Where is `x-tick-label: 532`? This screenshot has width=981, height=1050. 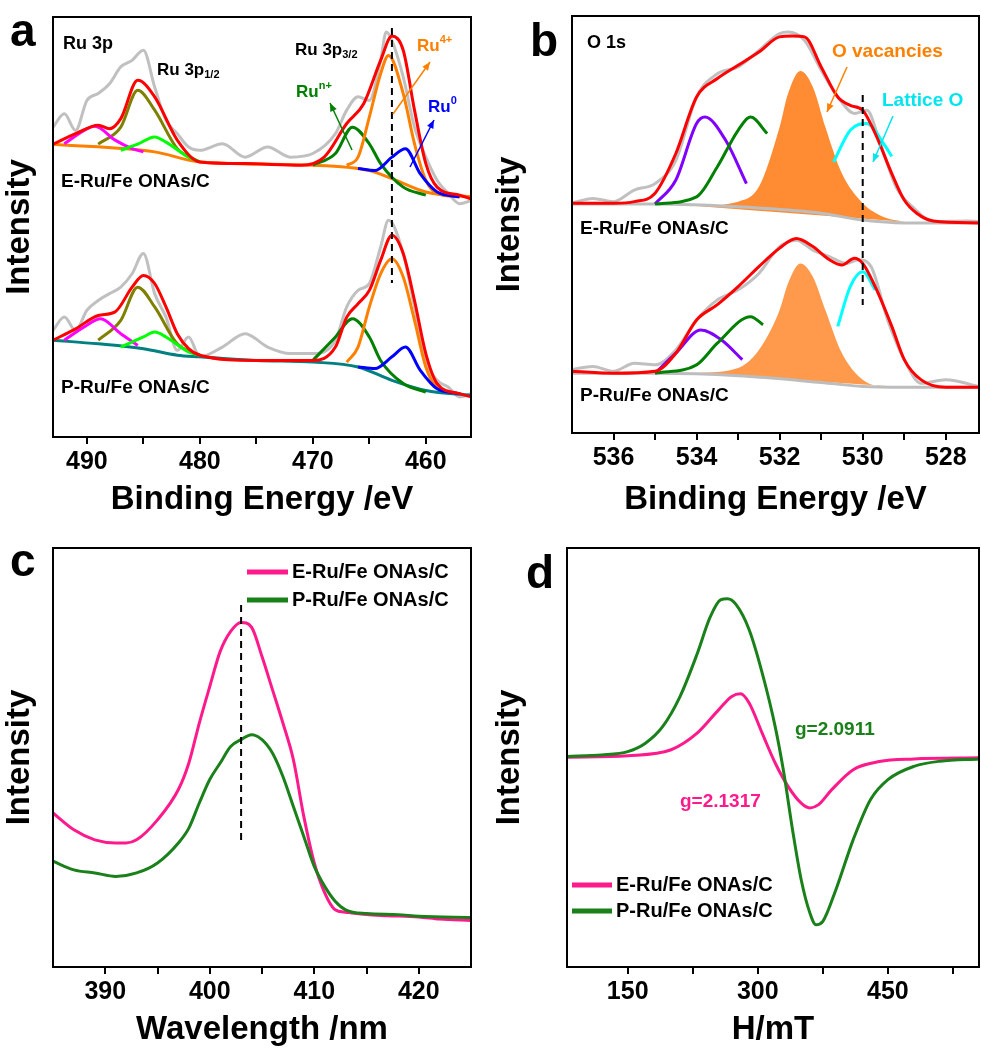
x-tick-label: 532 is located at coordinates (779, 455).